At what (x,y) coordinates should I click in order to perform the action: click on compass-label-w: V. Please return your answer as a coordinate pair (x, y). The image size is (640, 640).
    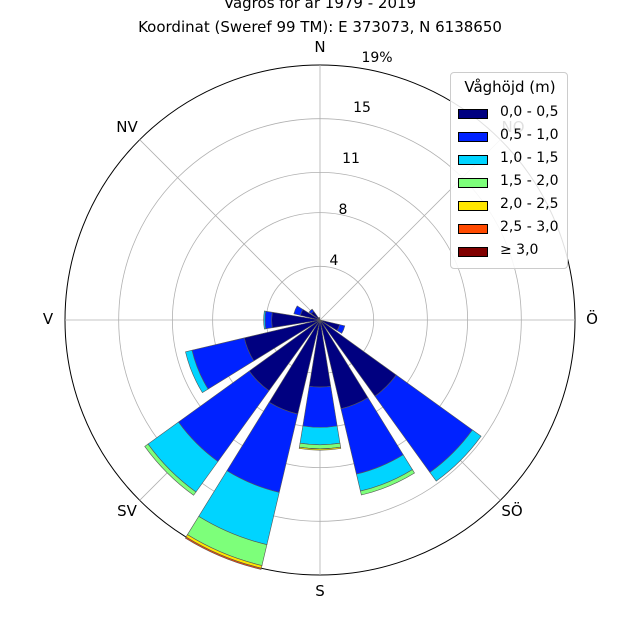
    Looking at the image, I should click on (48, 319).